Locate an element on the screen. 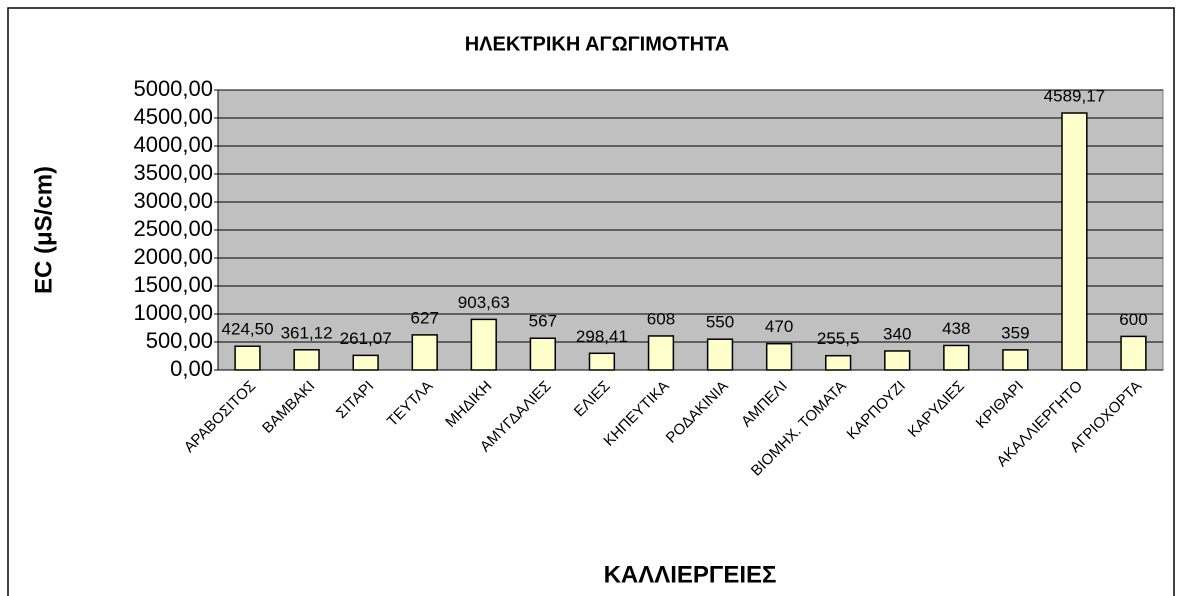 The image size is (1183, 596). data-label: 4589,17 is located at coordinates (1074, 95).